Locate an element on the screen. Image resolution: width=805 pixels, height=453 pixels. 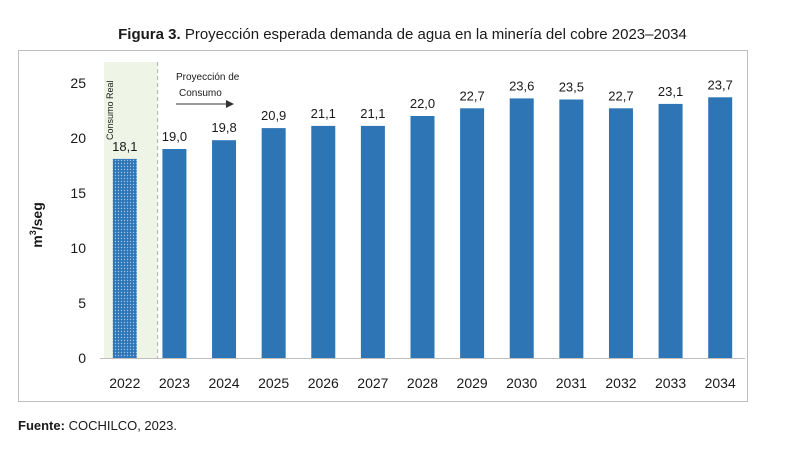
bar-2030 is located at coordinates (521, 228).